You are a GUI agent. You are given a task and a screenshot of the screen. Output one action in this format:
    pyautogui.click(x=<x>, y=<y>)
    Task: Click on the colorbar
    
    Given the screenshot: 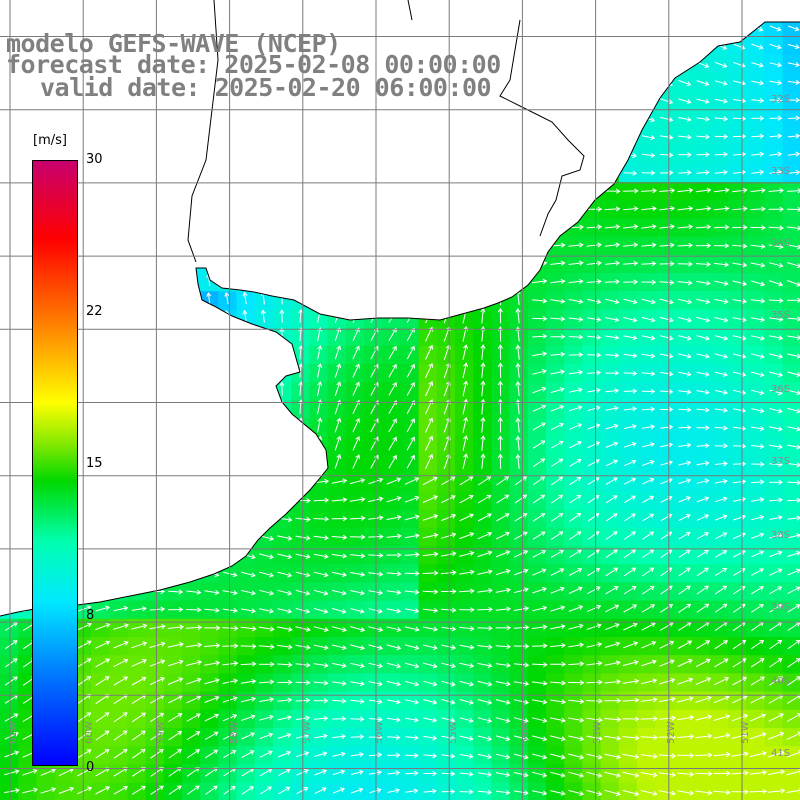 What is the action you would take?
    pyautogui.click(x=55, y=463)
    